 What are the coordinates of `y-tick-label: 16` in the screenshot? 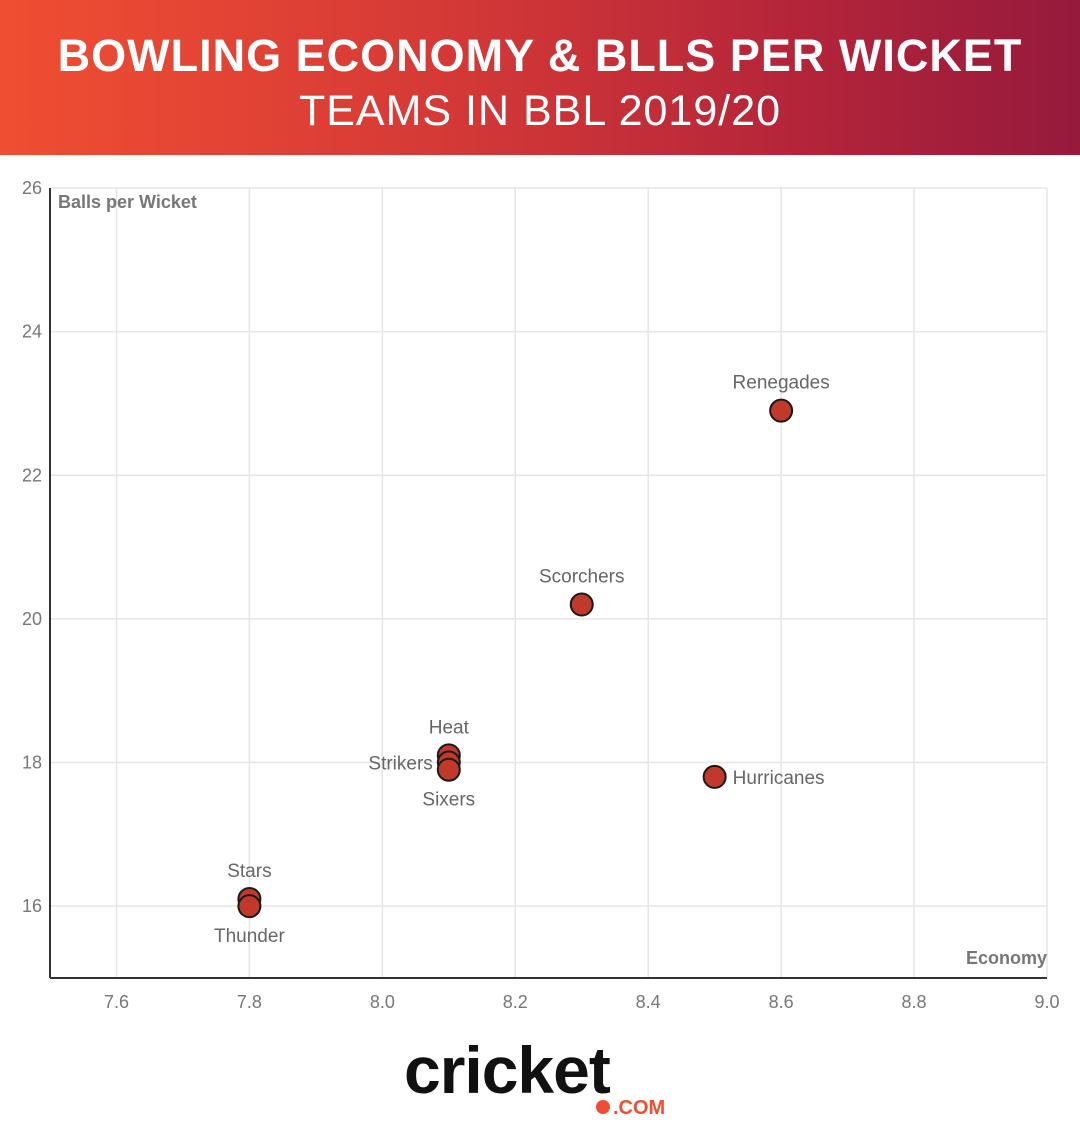 It's located at (32, 906).